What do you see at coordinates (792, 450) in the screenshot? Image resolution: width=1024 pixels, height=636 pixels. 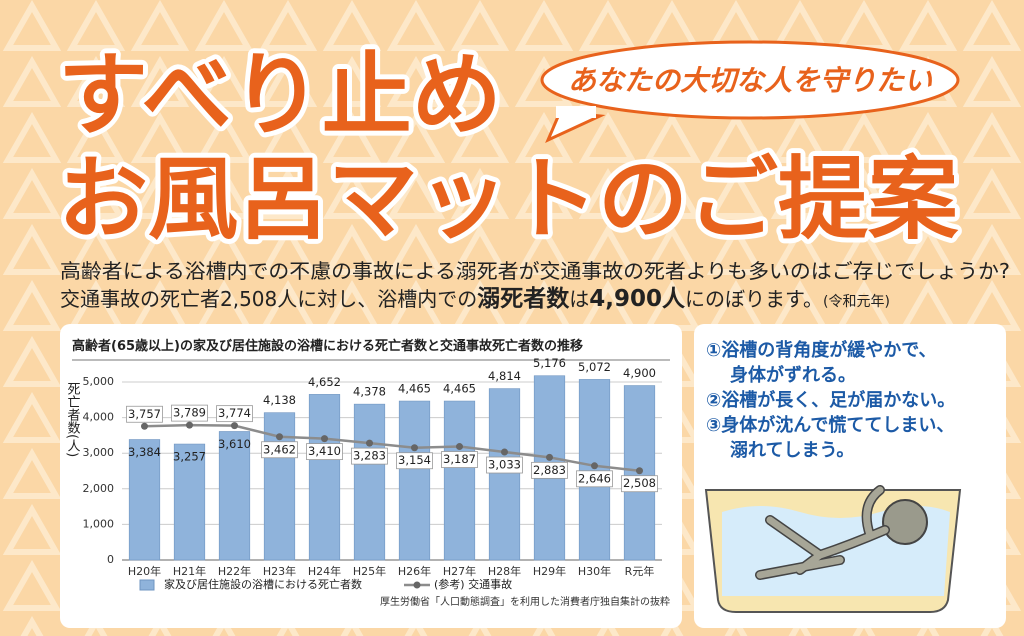 I see `reason-line: 溺れてしまう。` at bounding box center [792, 450].